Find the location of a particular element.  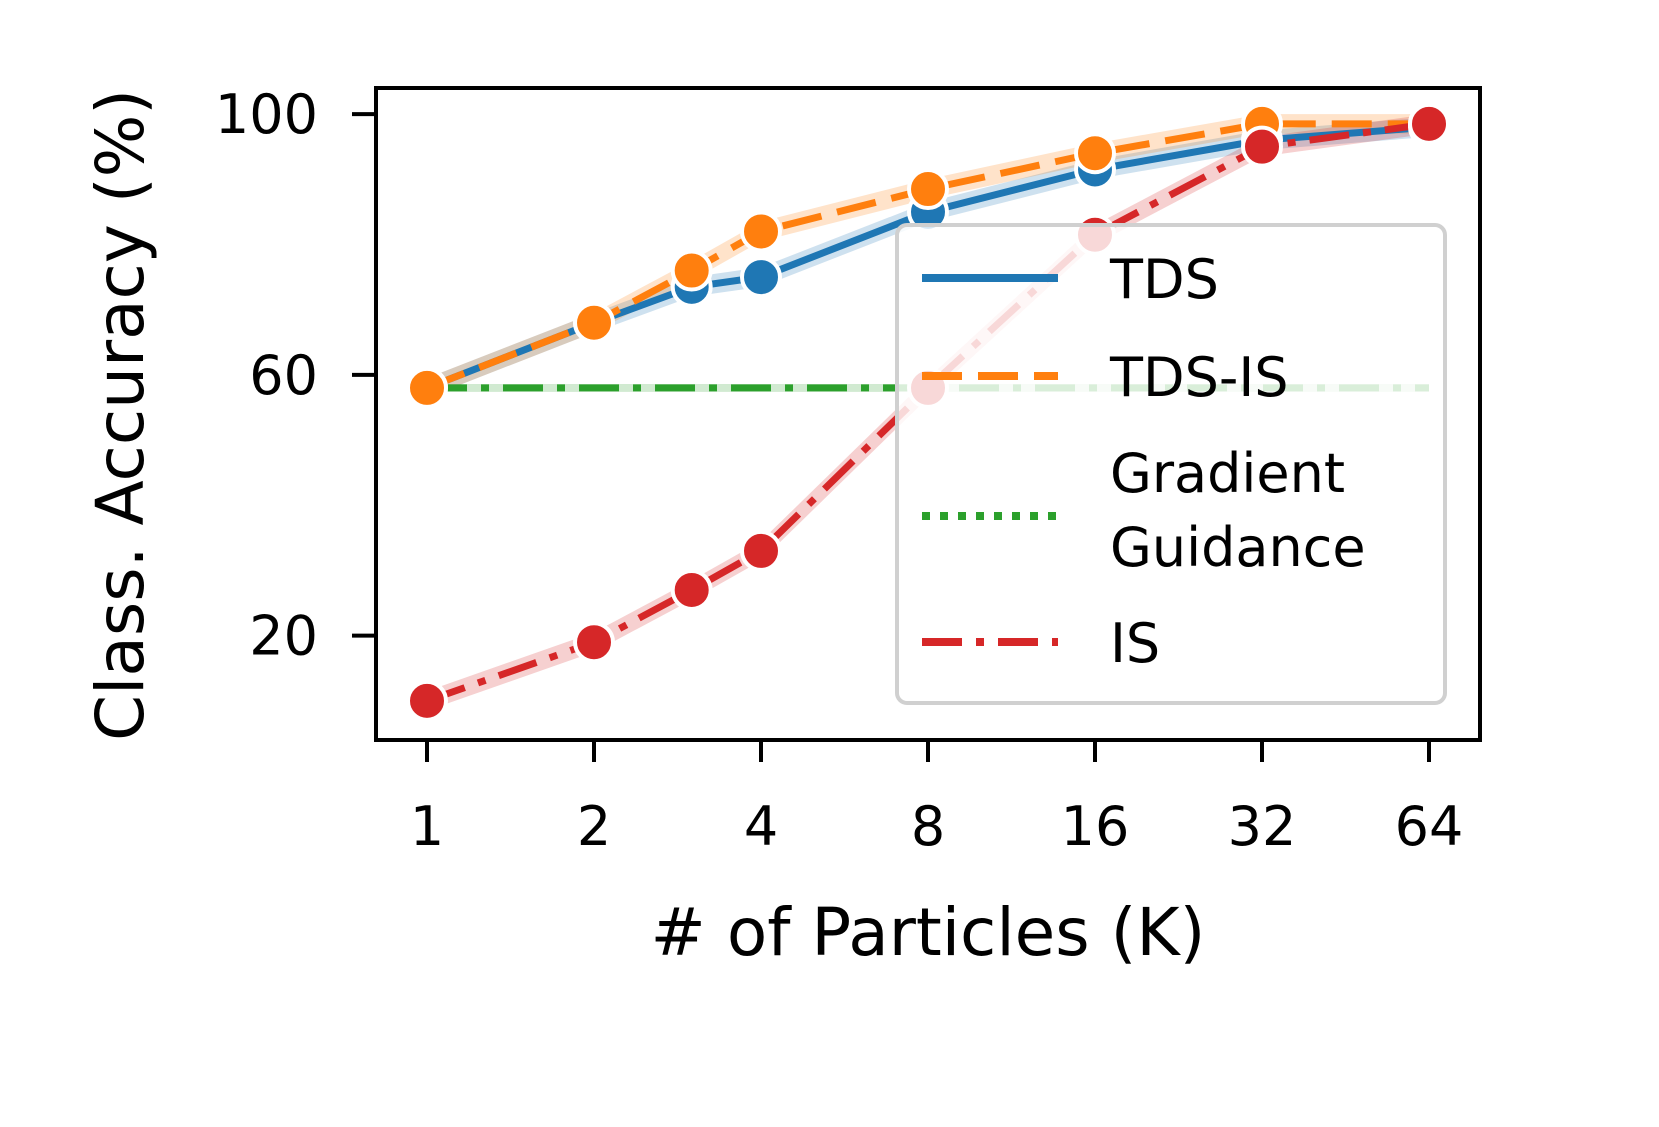

x-tick-label-4: 4 is located at coordinates (761, 826).